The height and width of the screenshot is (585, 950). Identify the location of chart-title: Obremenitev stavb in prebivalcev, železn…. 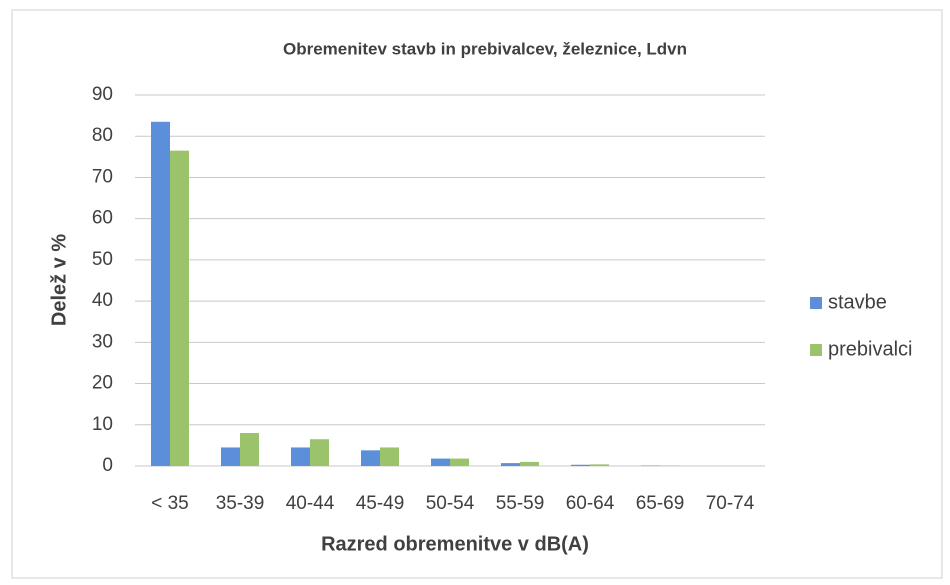
(485, 48).